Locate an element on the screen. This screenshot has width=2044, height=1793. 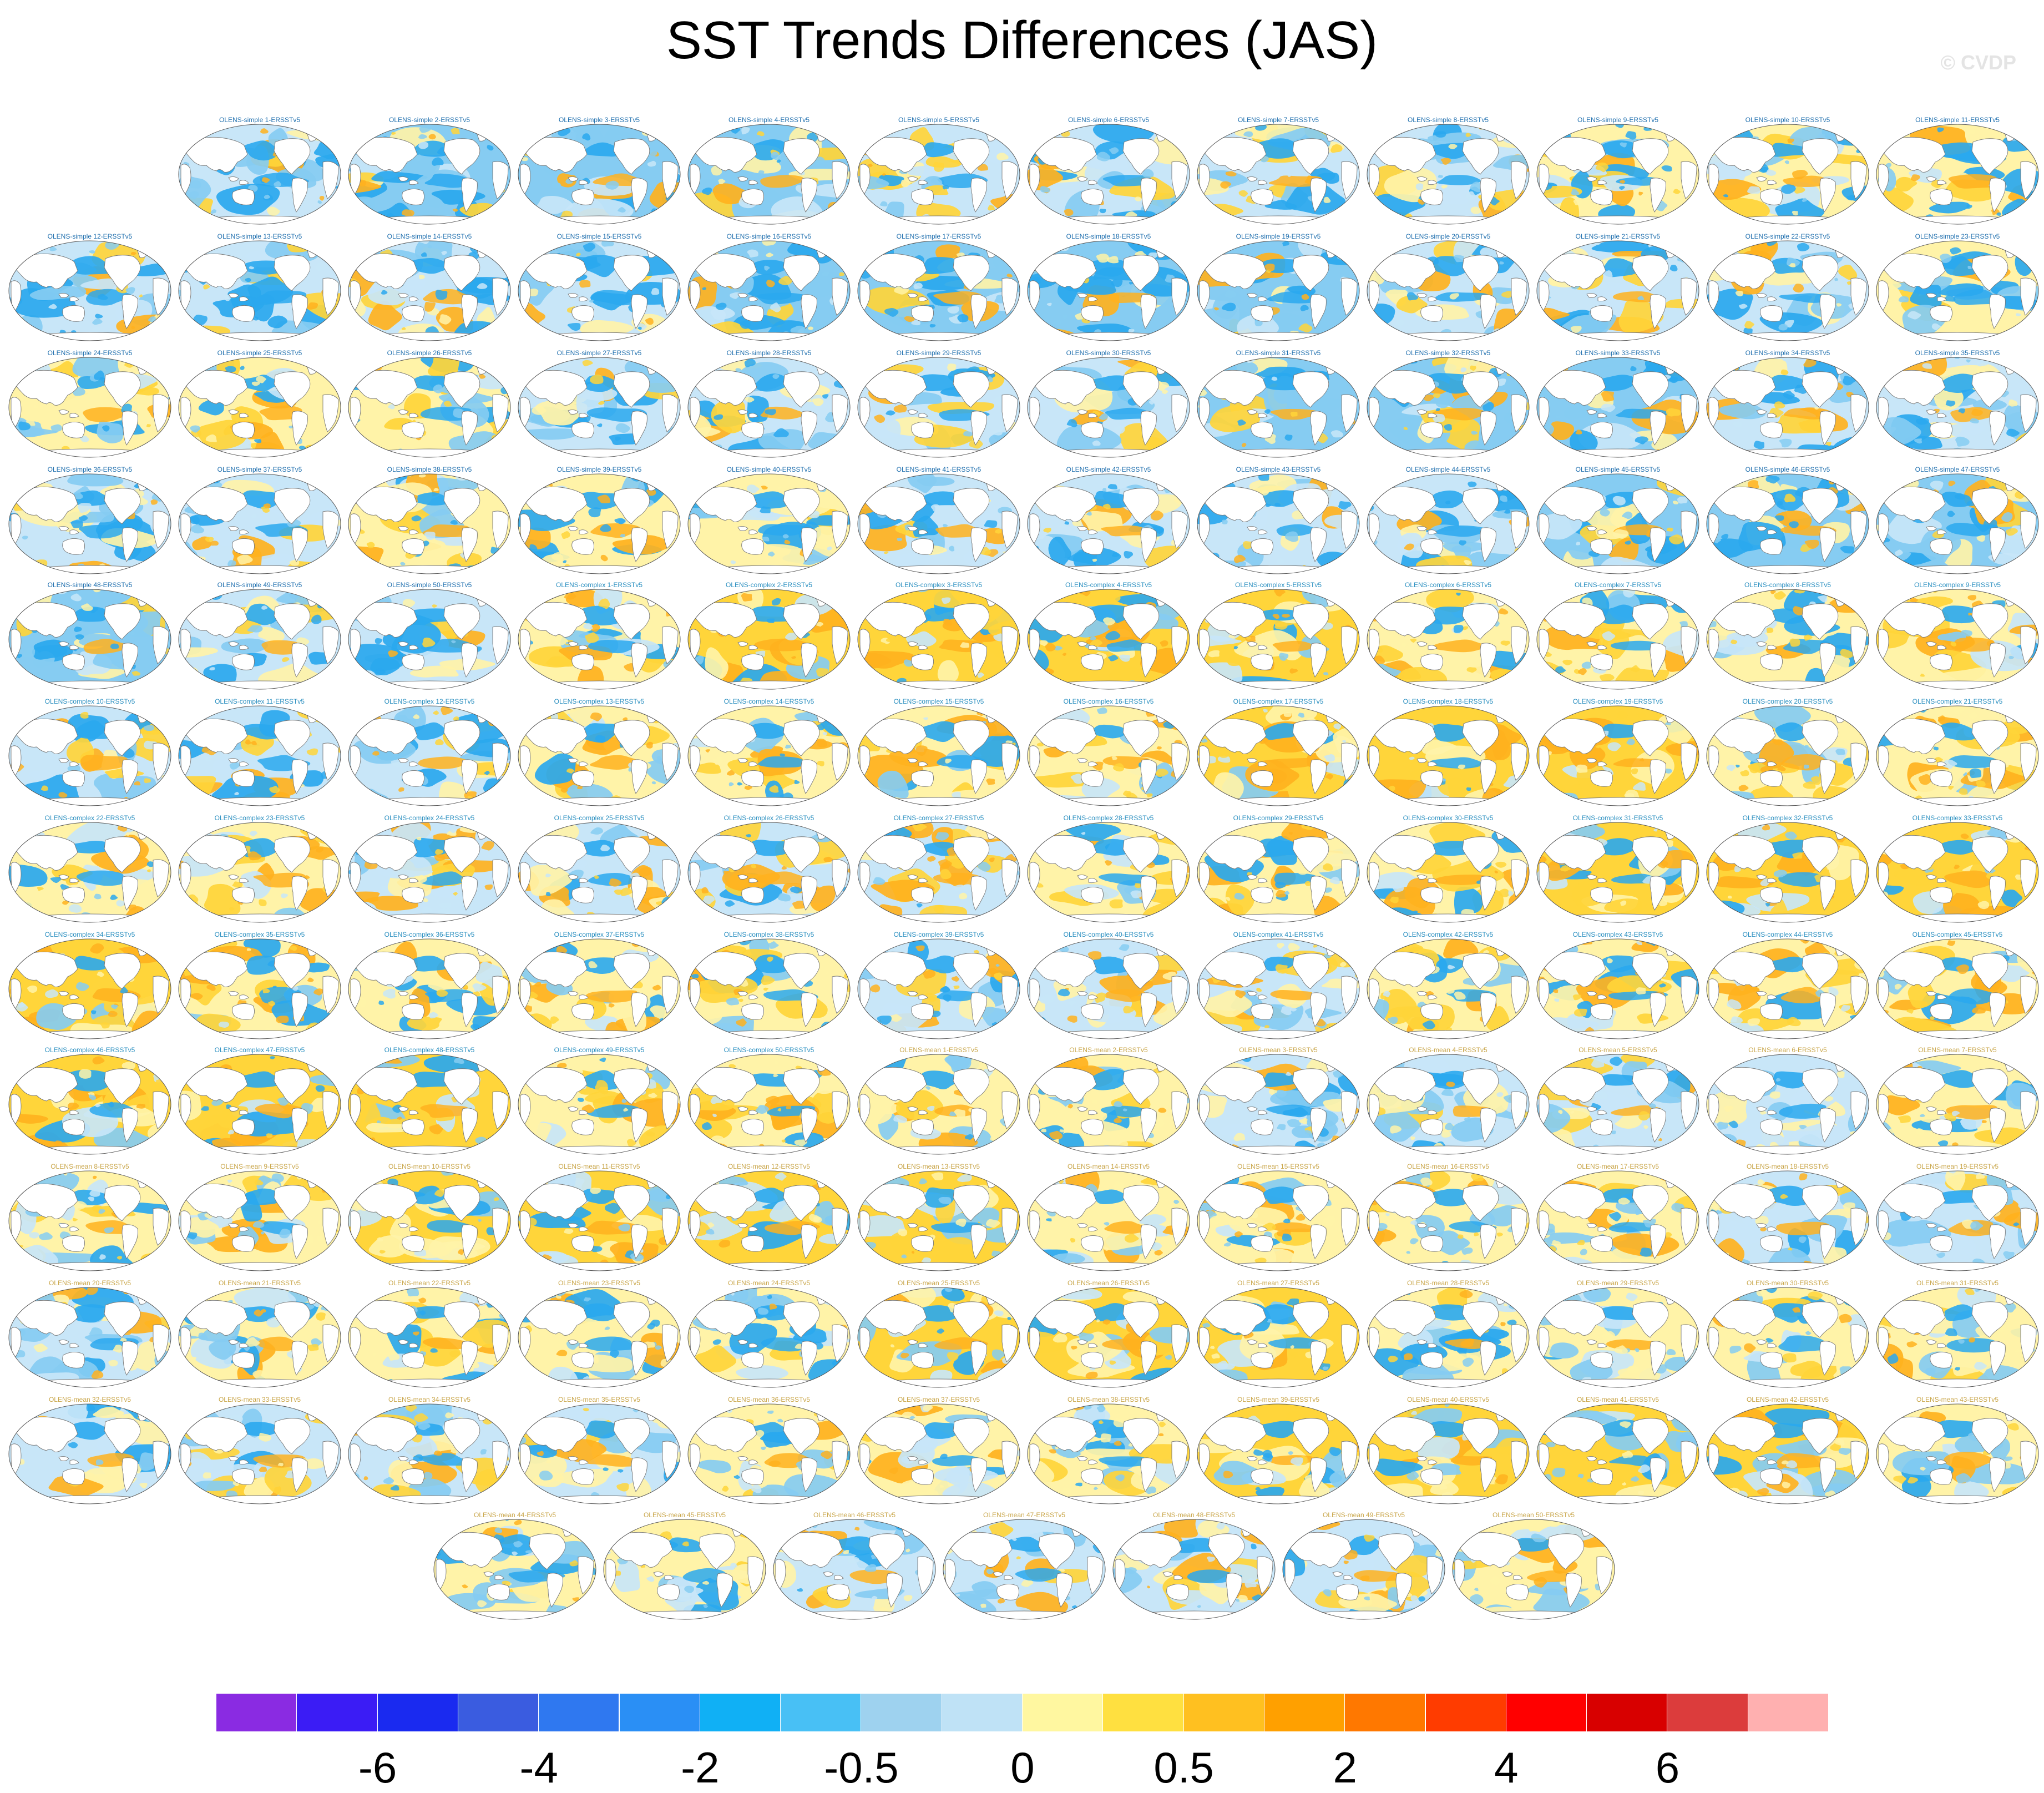
map-panel: OLENS-simple 31-ERSSTv5 is located at coordinates (1278, 404).